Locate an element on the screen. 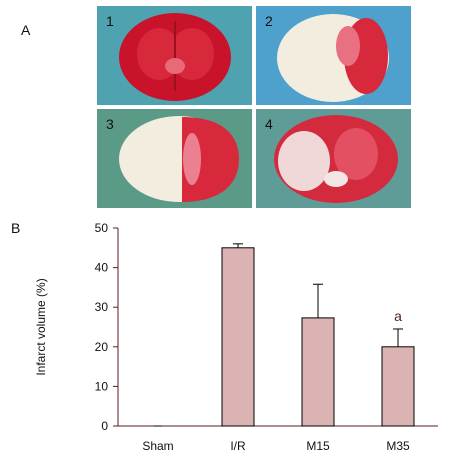 This screenshot has width=467, height=461. brain-section-photo-3: 3 is located at coordinates (174, 158).